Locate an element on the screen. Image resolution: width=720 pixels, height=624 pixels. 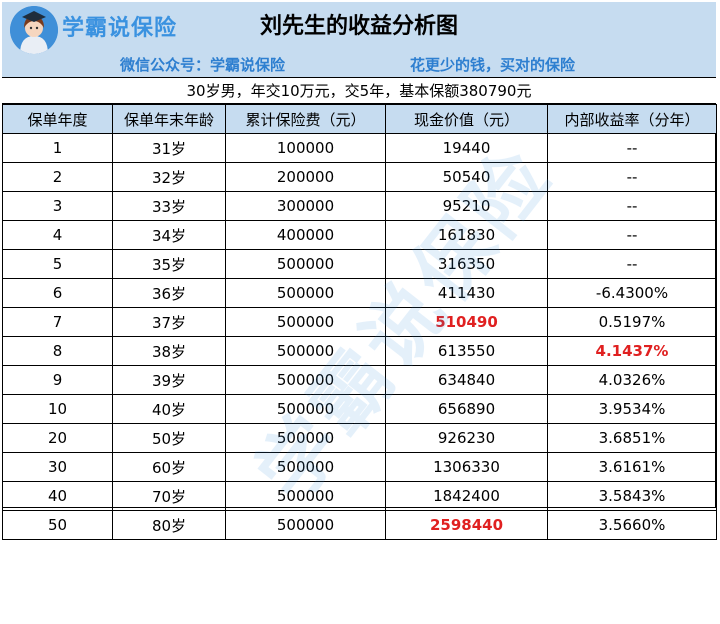
table-cell: 3.5660% is located at coordinates (632, 525).